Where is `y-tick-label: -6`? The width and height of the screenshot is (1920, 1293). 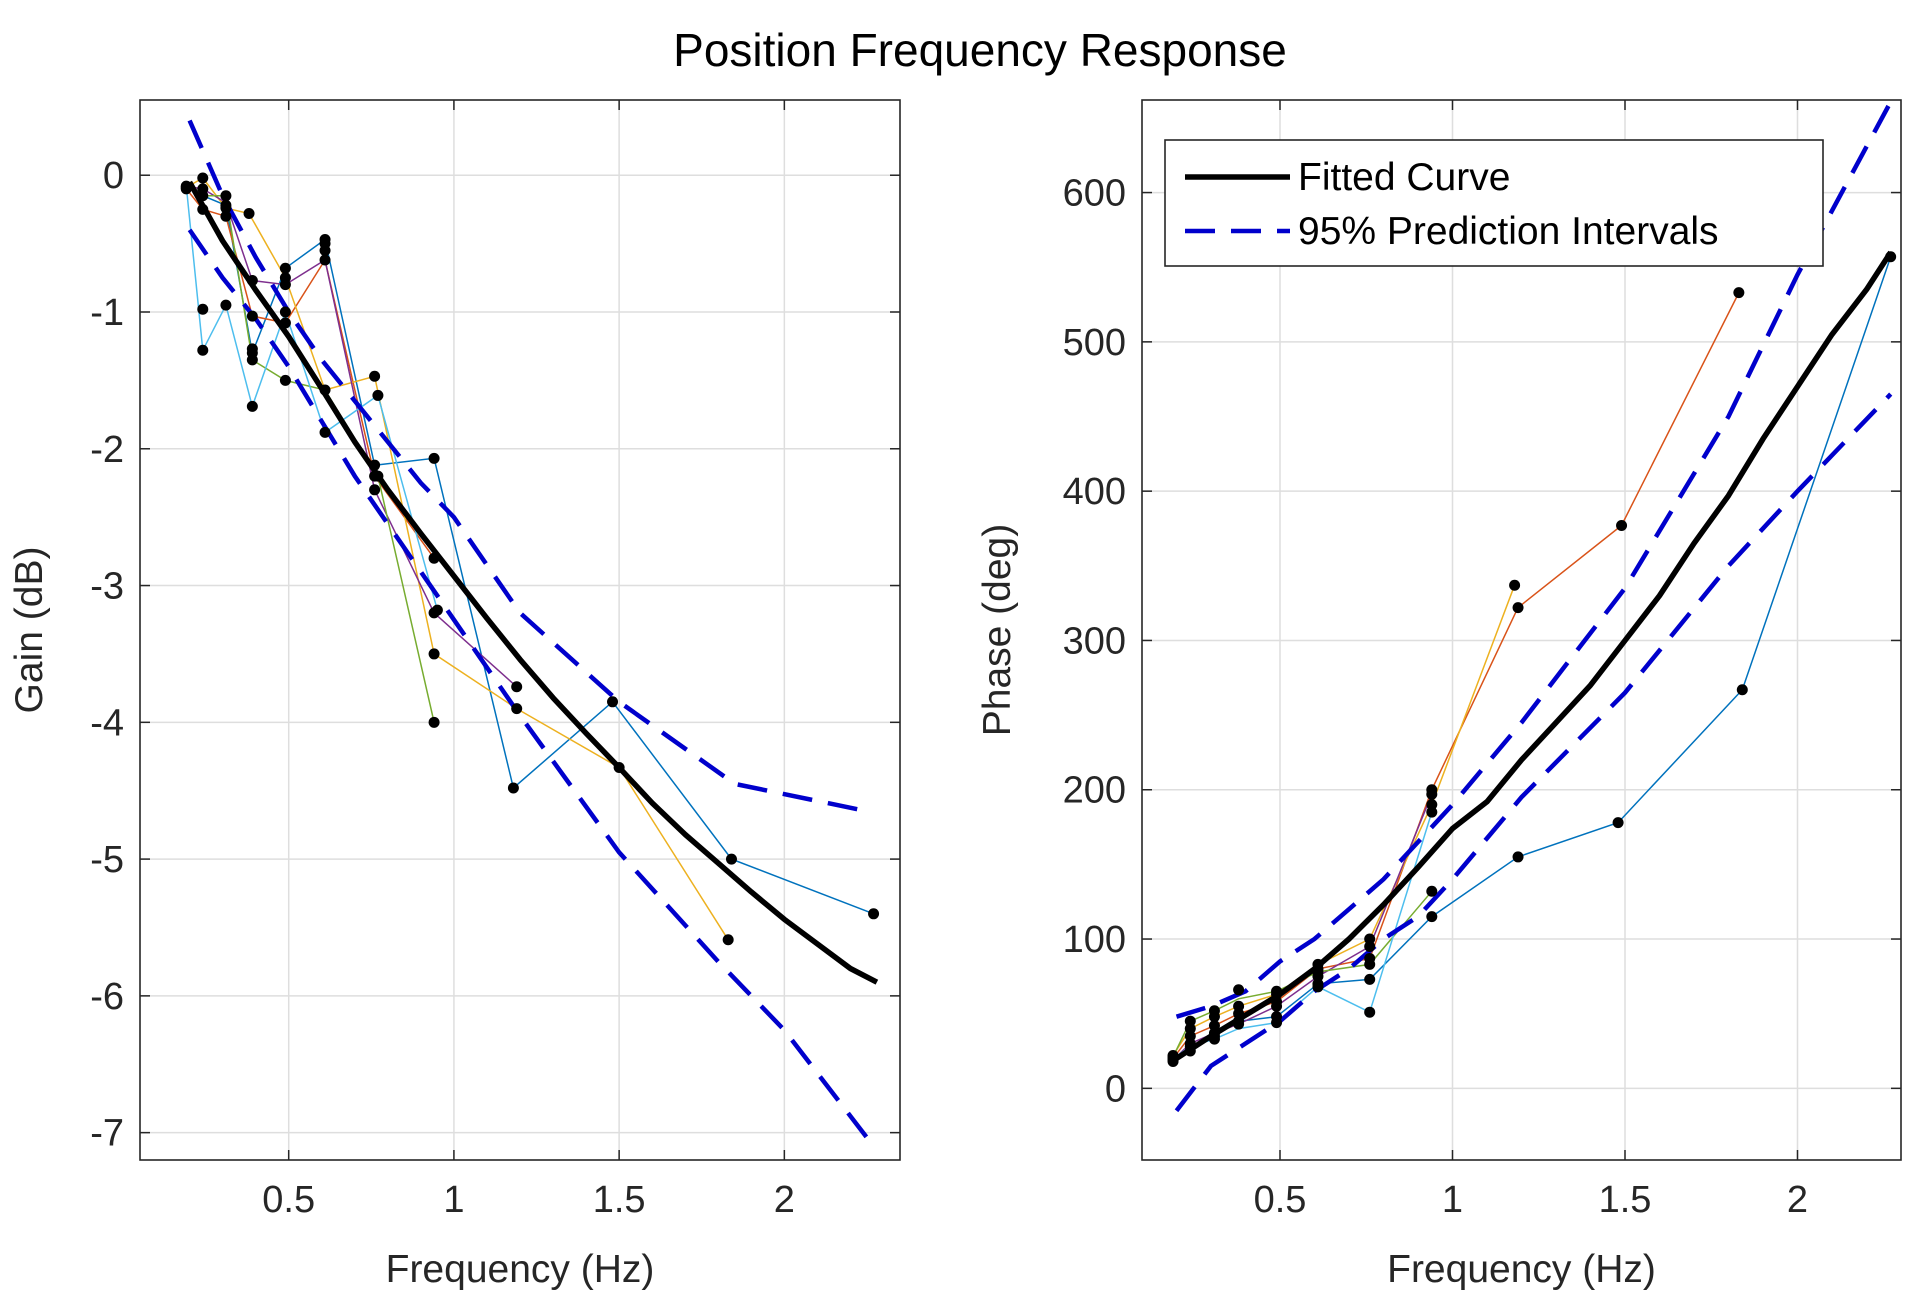 y-tick-label: -6 is located at coordinates (107, 997).